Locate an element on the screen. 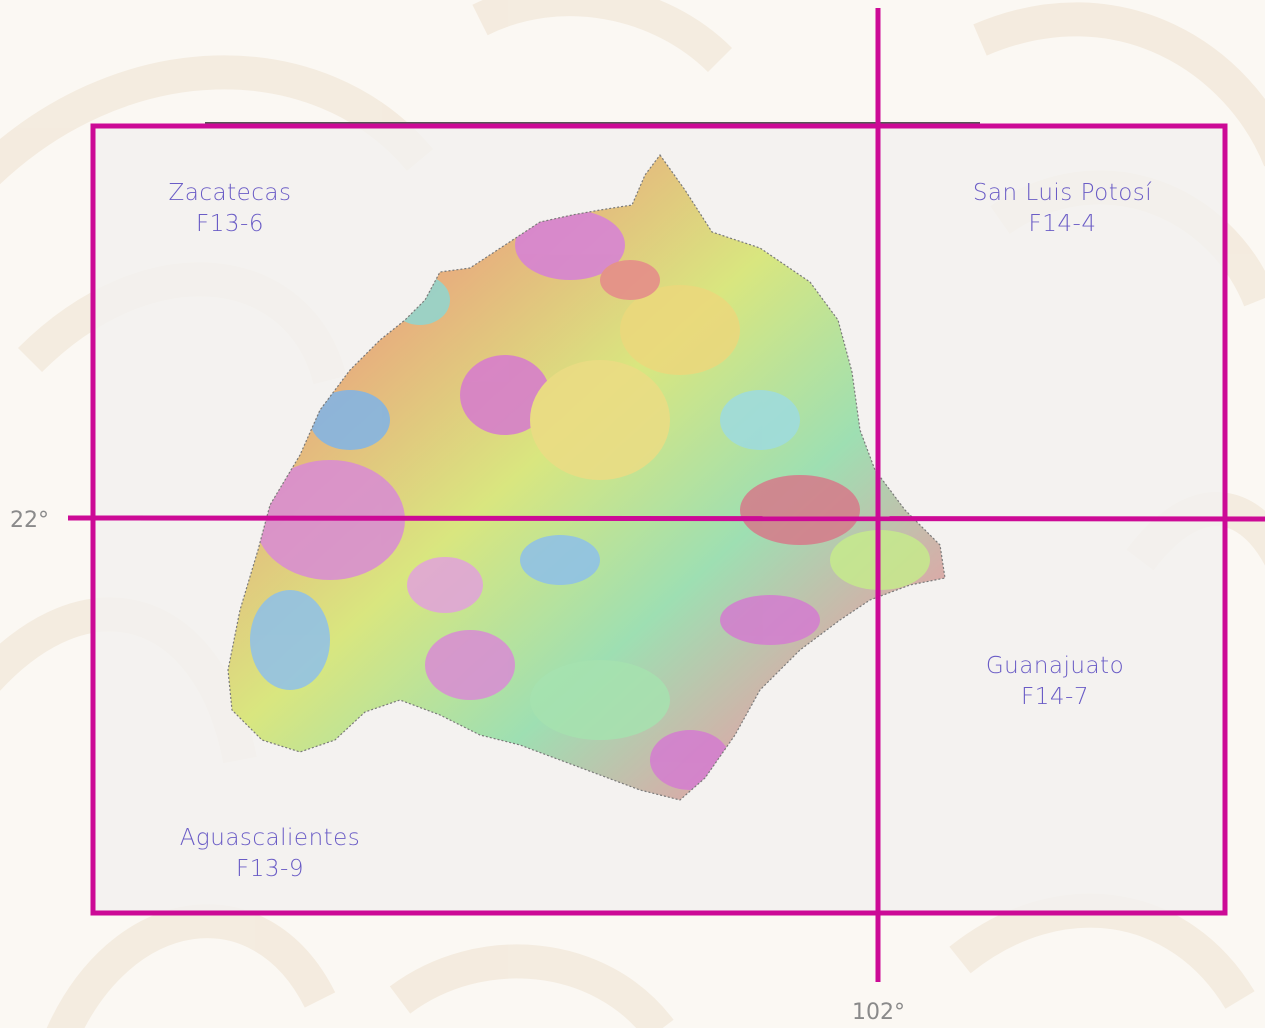 The image size is (1265, 1028). state-name: Zacatecas is located at coordinates (230, 193).